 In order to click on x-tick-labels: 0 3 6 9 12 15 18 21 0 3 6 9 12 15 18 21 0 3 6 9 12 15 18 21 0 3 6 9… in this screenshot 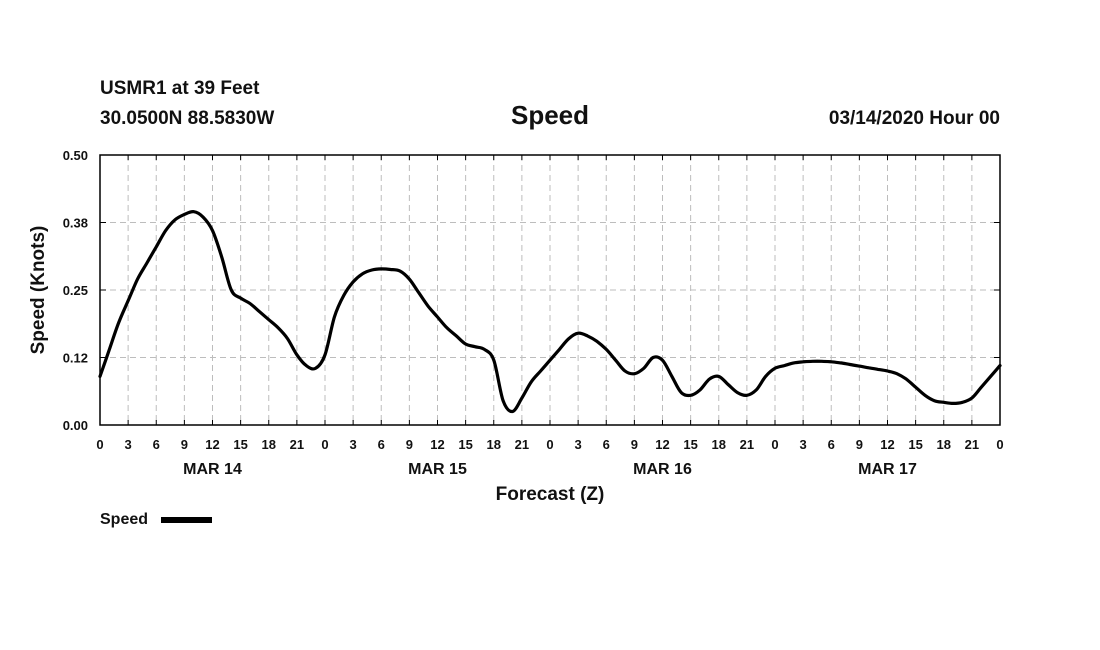, I will do `click(549, 444)`.